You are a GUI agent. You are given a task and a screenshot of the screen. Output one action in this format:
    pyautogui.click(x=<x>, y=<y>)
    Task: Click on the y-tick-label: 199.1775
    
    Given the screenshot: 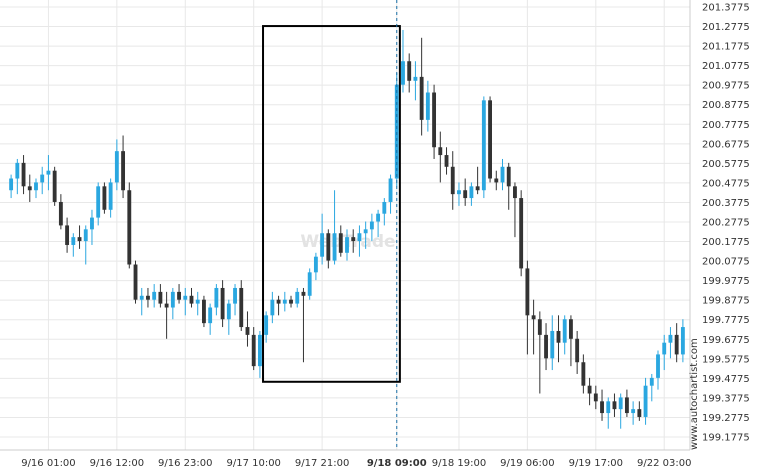 What is the action you would take?
    pyautogui.click(x=726, y=438)
    